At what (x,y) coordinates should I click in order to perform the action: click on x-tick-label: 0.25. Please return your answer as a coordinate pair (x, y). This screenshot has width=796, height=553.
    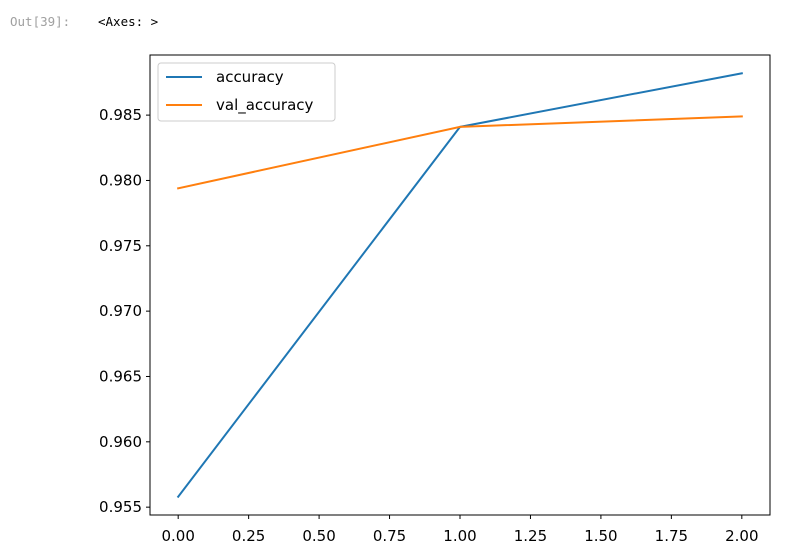
    Looking at the image, I should click on (248, 536).